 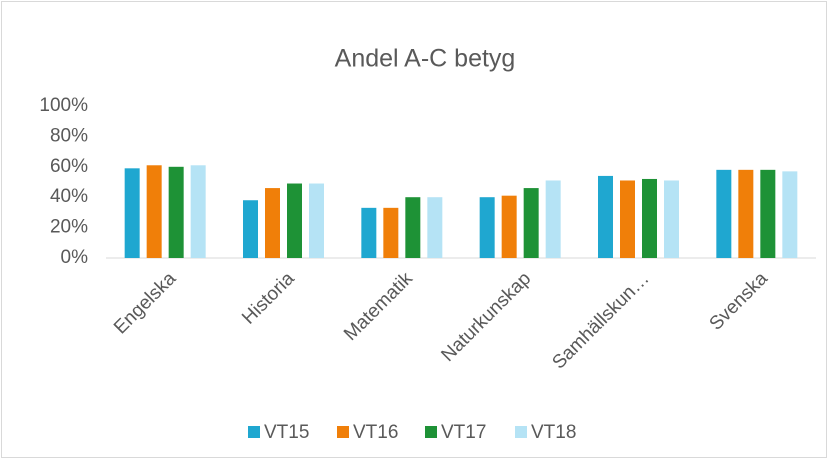 I want to click on legend-label: VT16, so click(x=375, y=432).